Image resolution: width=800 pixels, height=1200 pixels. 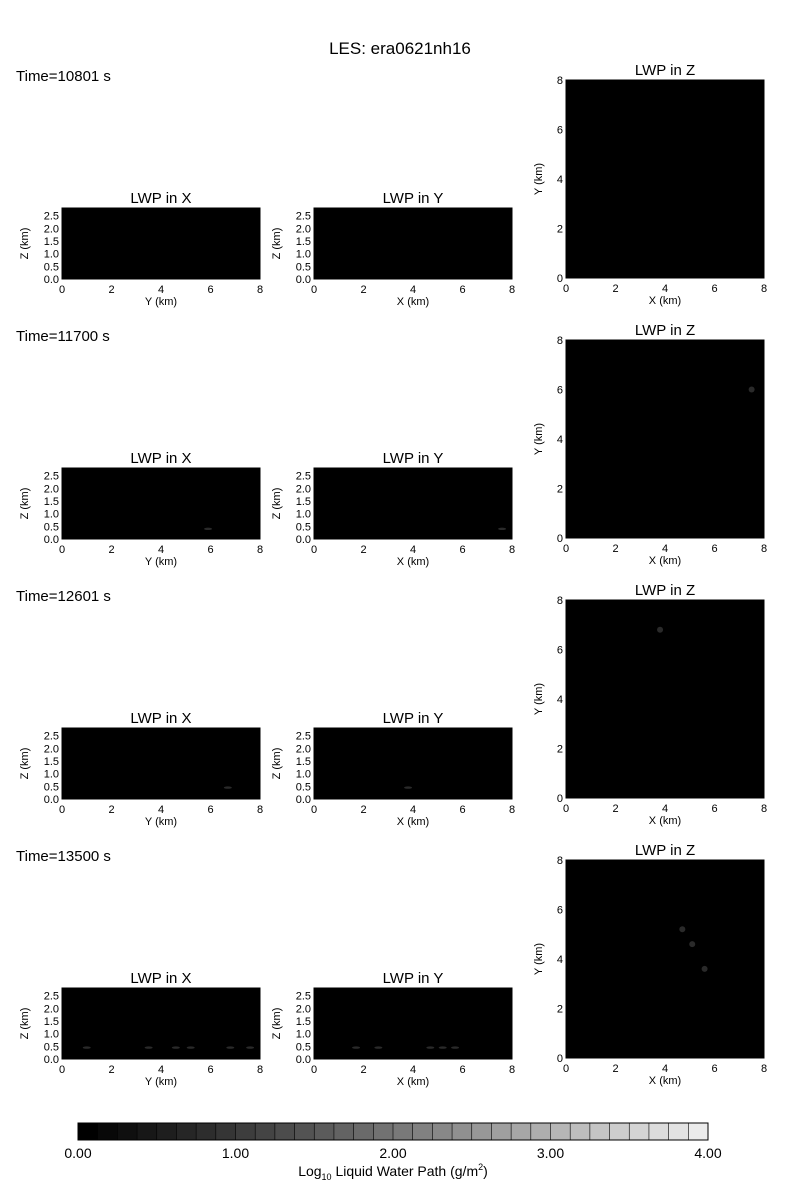 I want to click on colorbar-tick-label: 2.00, so click(x=392, y=1153).